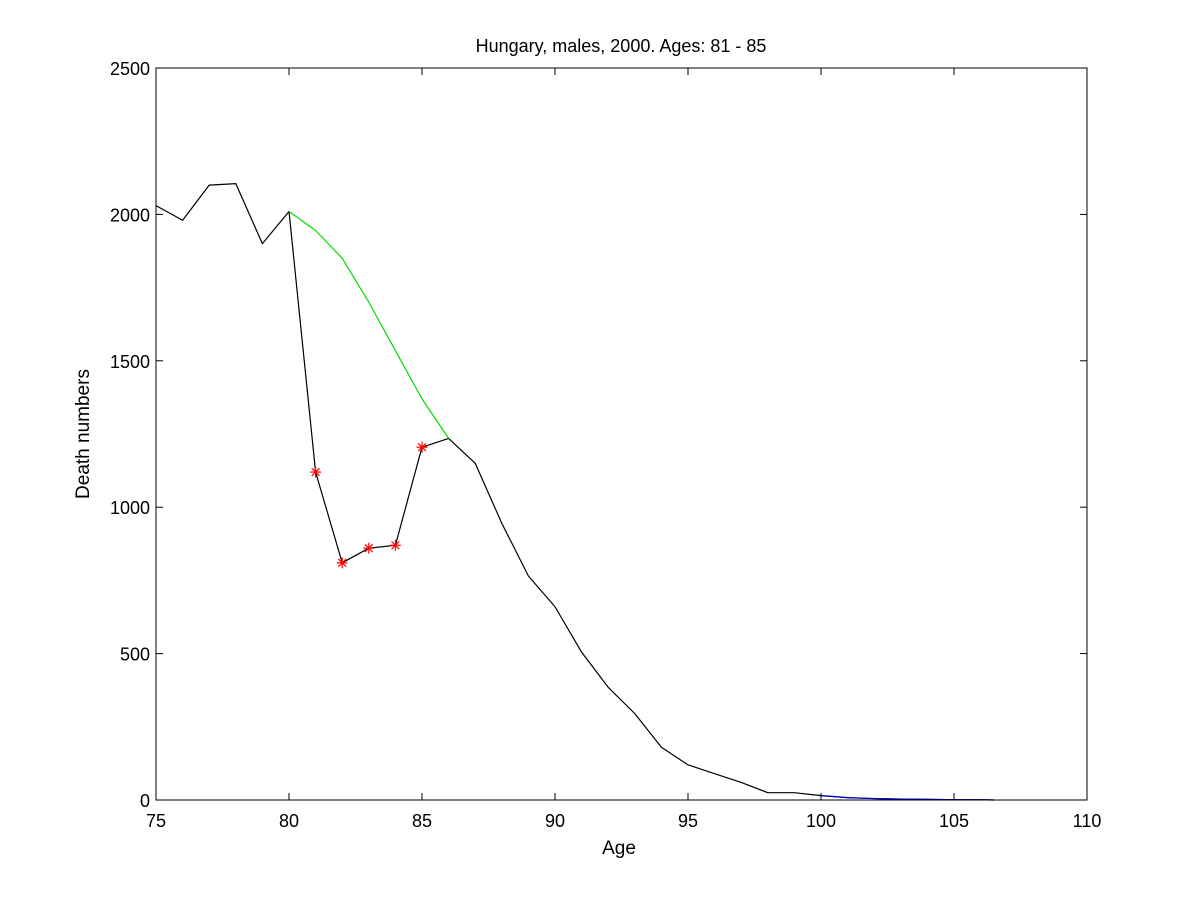 The image size is (1201, 900). I want to click on x-tick-label: 110, so click(1087, 821).